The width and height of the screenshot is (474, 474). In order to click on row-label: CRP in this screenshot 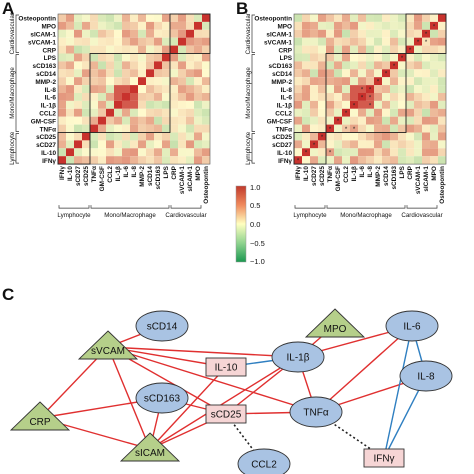, I will do `click(50, 50)`.